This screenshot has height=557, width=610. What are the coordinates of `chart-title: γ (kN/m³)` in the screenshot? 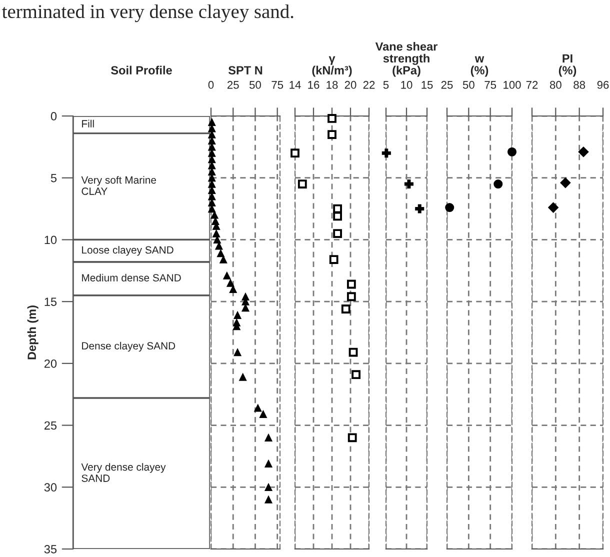 It's located at (332, 66).